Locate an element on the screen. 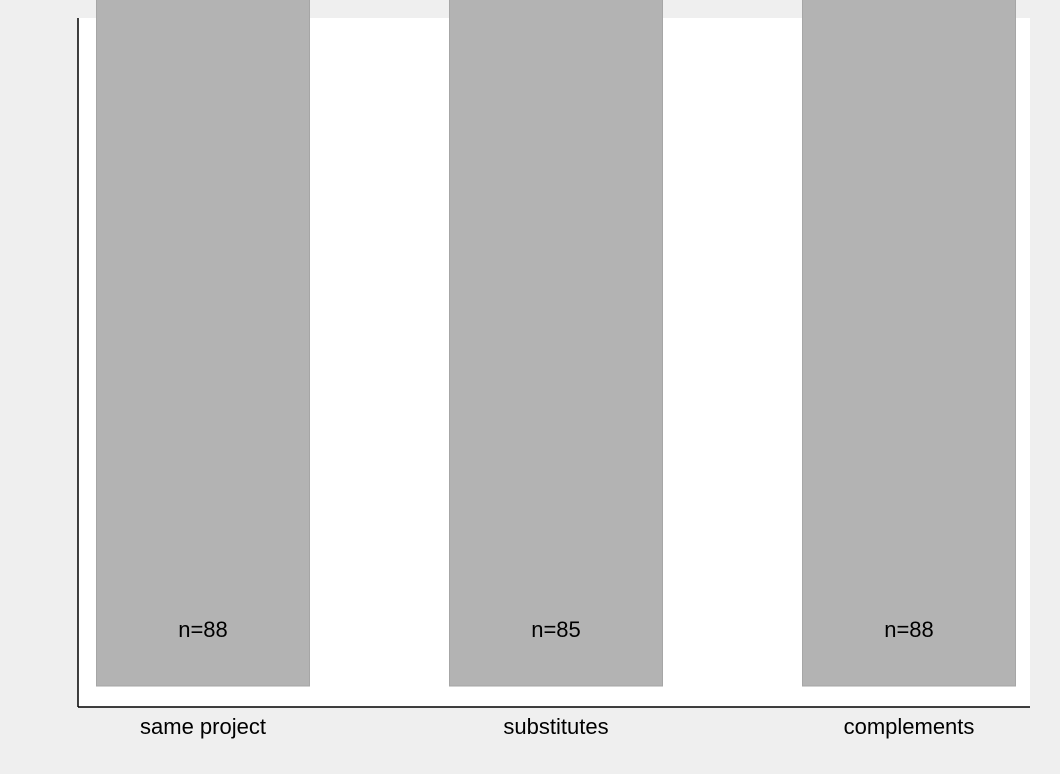 Image resolution: width=1060 pixels, height=774 pixels. x-category-label: substitutes is located at coordinates (555, 726).